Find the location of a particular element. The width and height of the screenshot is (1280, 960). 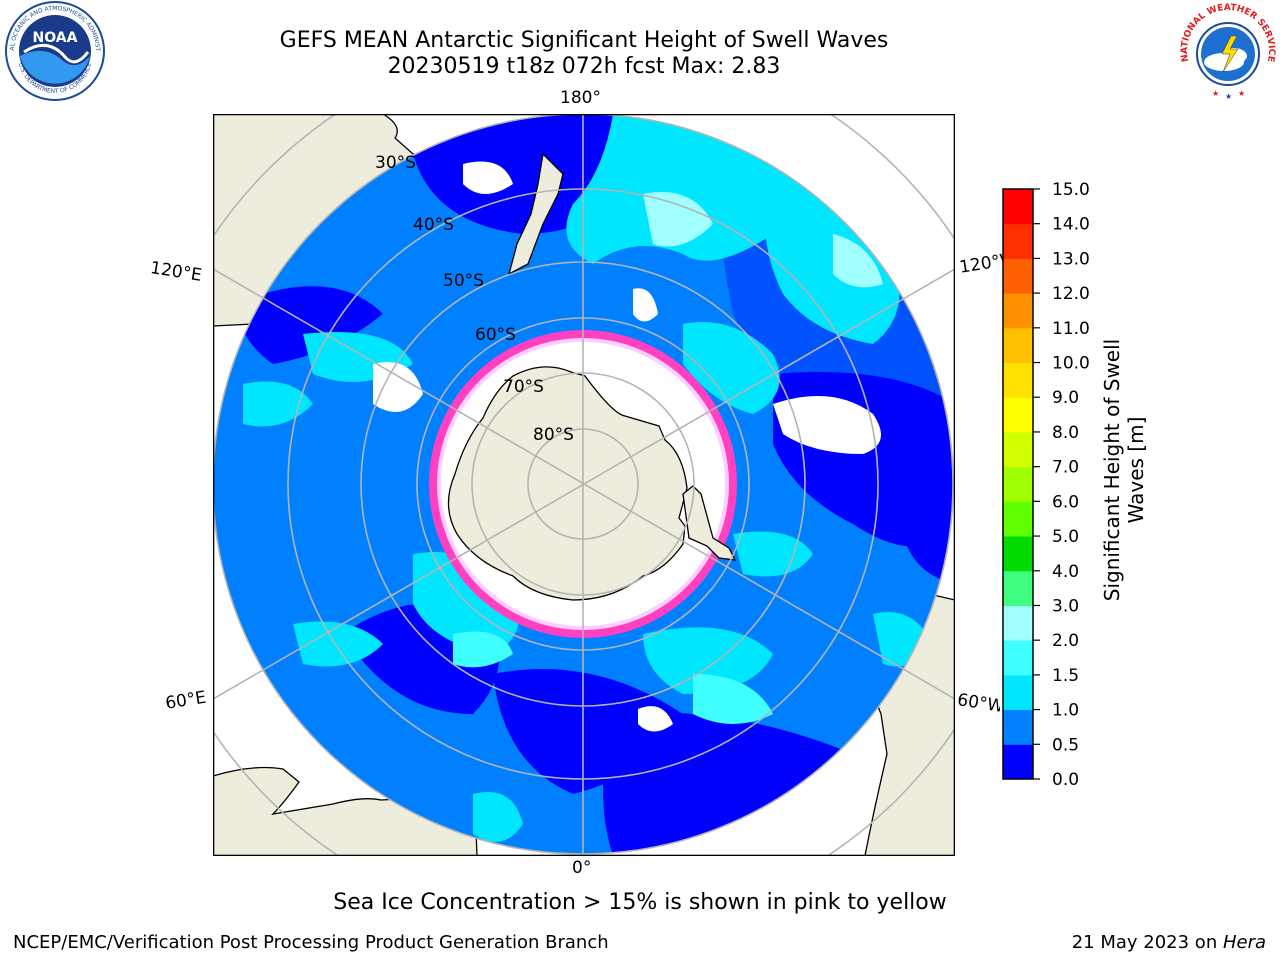

colorbar-tick-label: 7.0 is located at coordinates (1065, 468).